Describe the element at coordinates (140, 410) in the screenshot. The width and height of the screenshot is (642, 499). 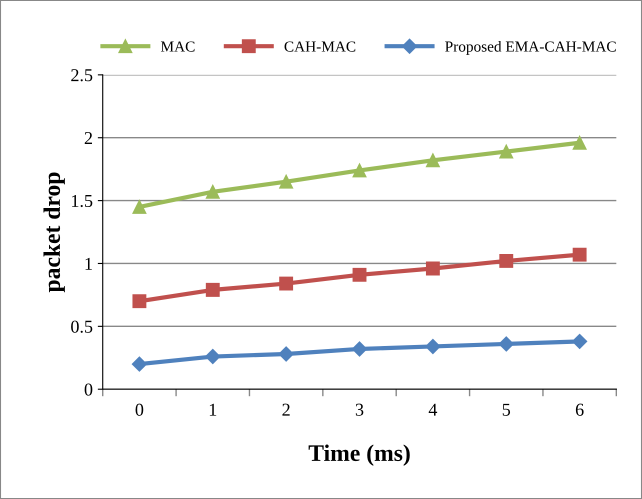
I see `x-tick-label: 0` at that location.